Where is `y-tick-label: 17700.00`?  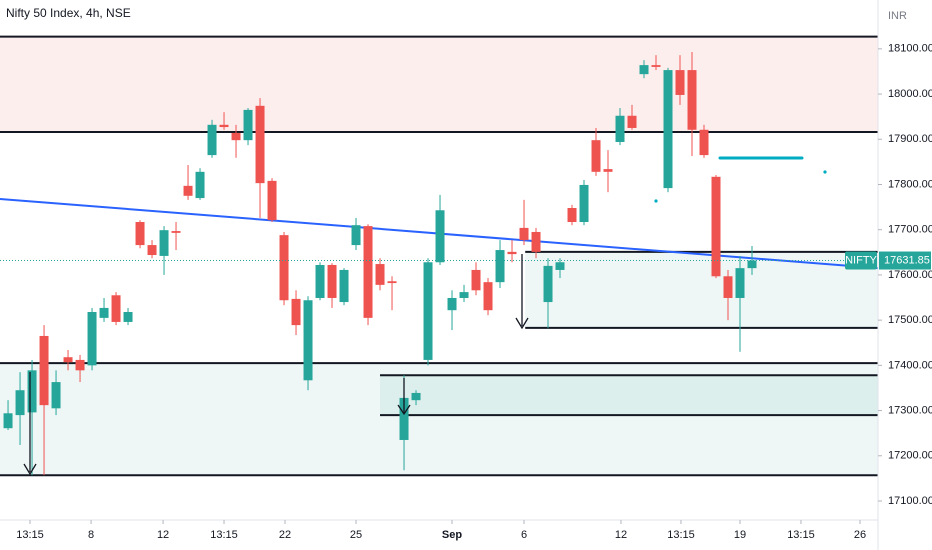
y-tick-label: 17700.00 is located at coordinates (910, 230).